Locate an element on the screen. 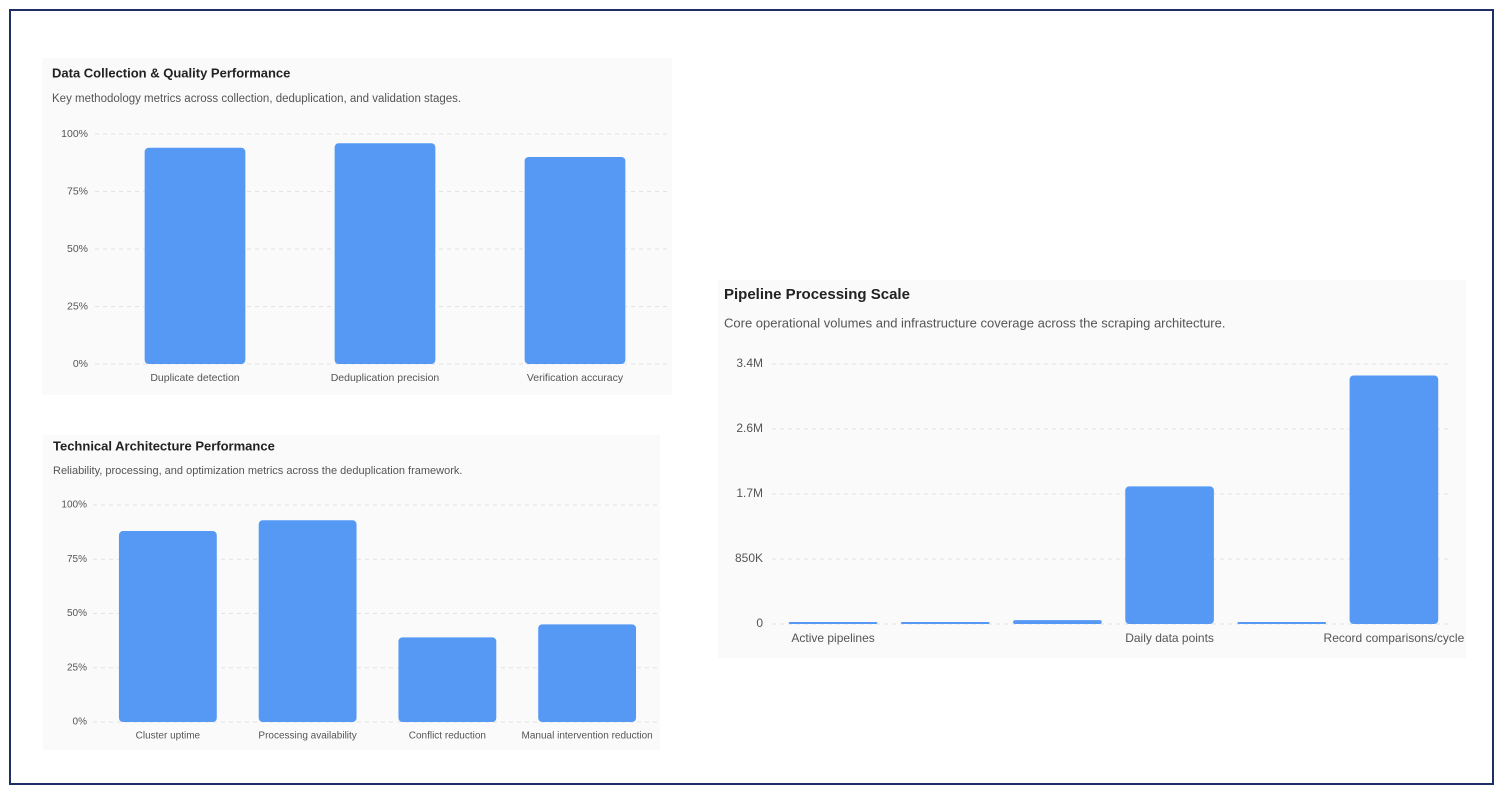 The height and width of the screenshot is (793, 1503). y-tick-label: 0 is located at coordinates (759, 623).